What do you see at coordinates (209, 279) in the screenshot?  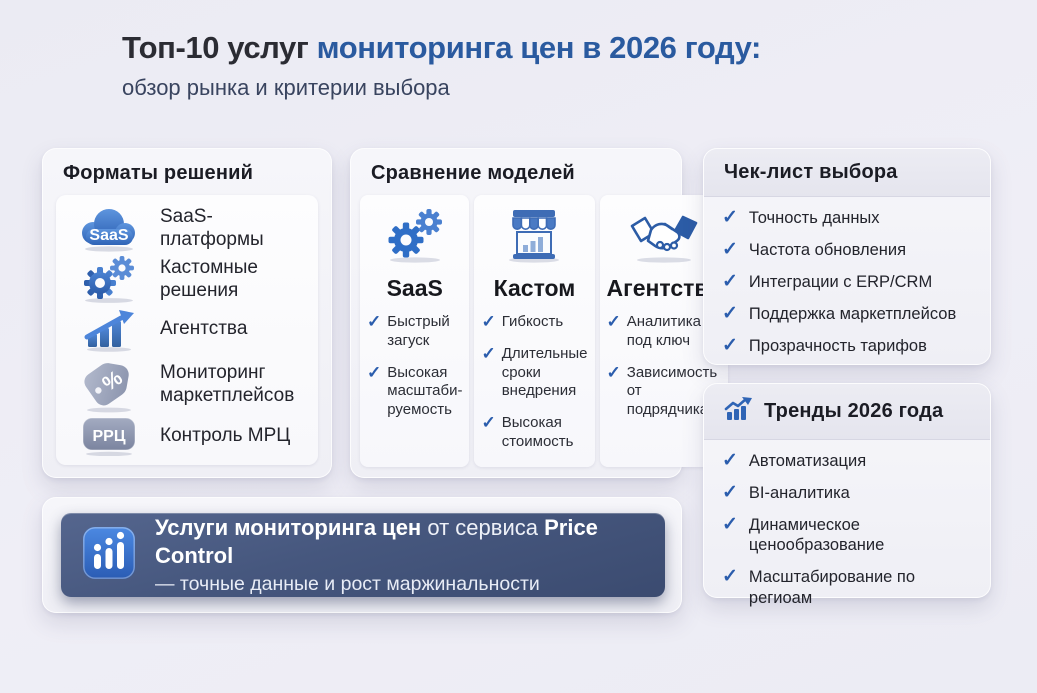 I see `format-label: Кастомные решения` at bounding box center [209, 279].